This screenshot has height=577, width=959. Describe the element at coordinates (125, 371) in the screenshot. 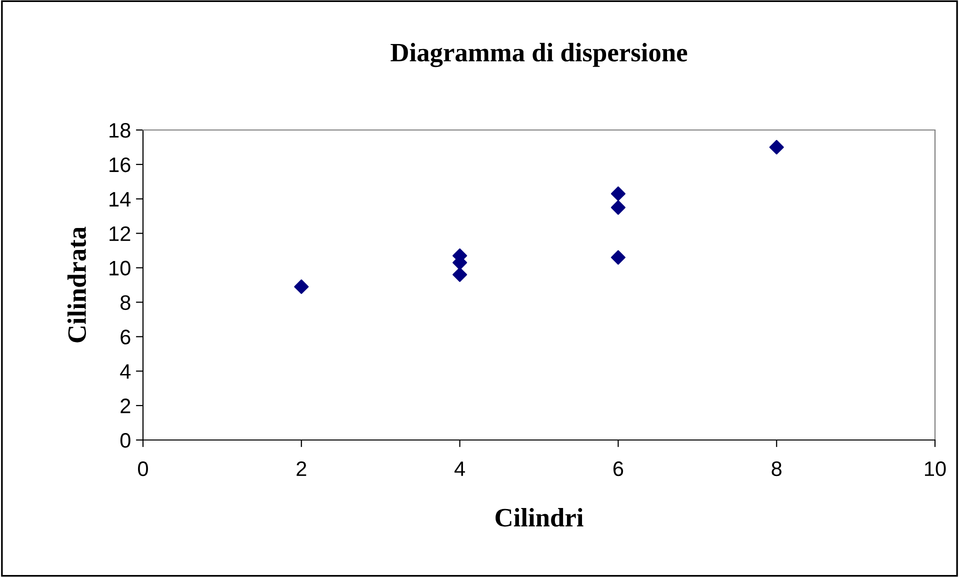

I see `y-tick-label: 4` at that location.